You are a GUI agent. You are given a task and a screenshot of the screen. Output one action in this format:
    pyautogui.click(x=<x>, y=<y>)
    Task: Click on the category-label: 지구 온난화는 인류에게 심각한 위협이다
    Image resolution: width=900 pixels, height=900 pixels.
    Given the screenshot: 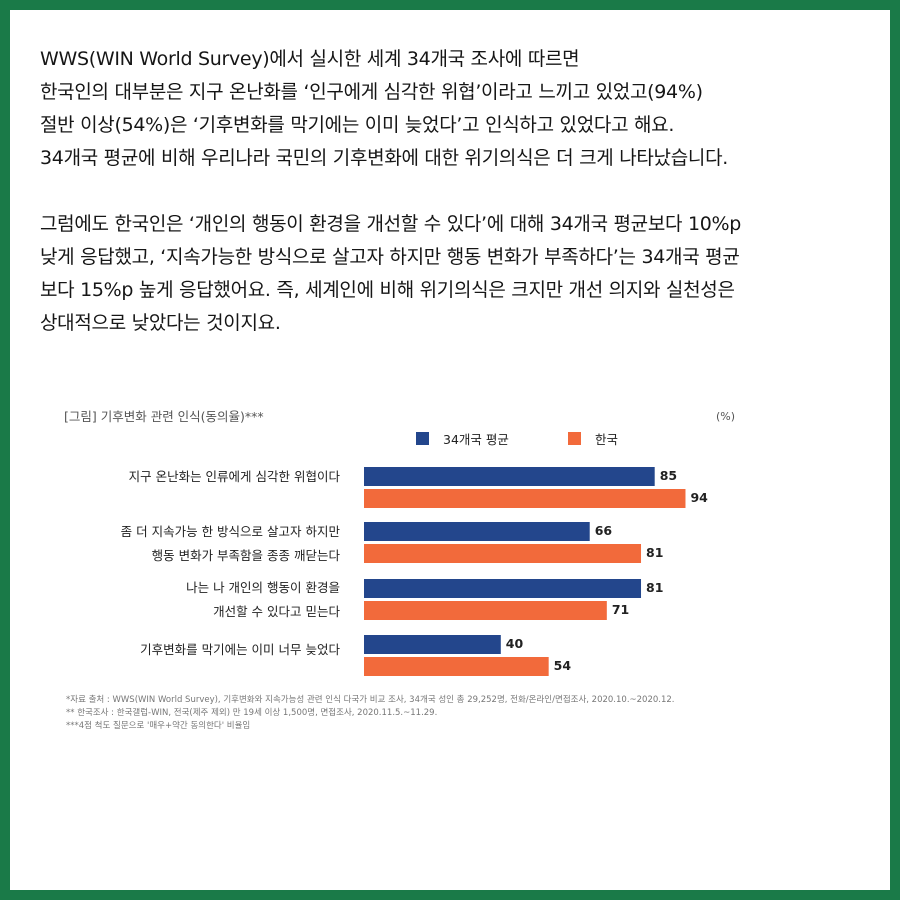 What is the action you would take?
    pyautogui.click(x=190, y=477)
    